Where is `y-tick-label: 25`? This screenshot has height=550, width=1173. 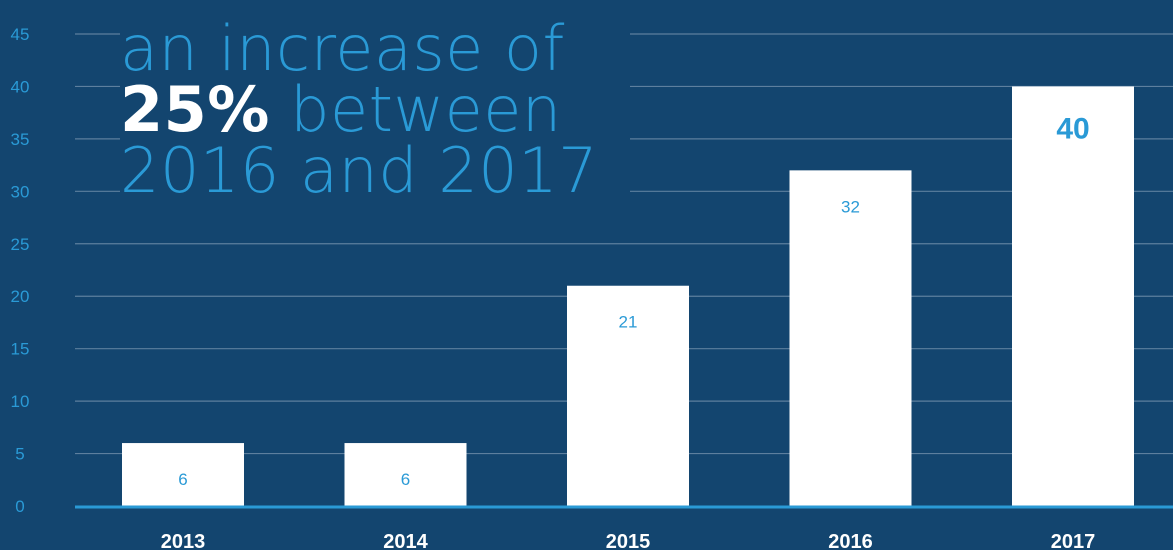 y-tick-label: 25 is located at coordinates (20, 244).